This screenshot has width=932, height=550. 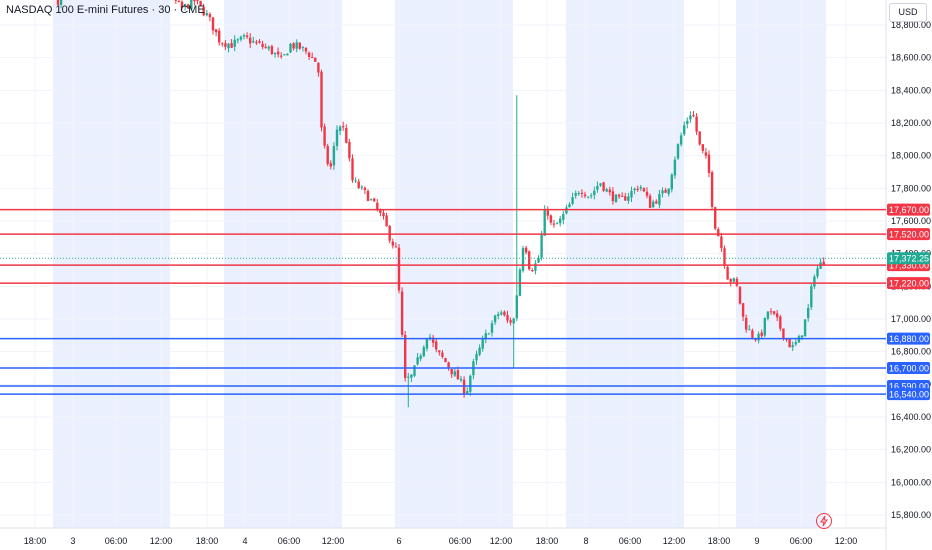 What do you see at coordinates (909, 395) in the screenshot?
I see `price-level-label: 16,540.00` at bounding box center [909, 395].